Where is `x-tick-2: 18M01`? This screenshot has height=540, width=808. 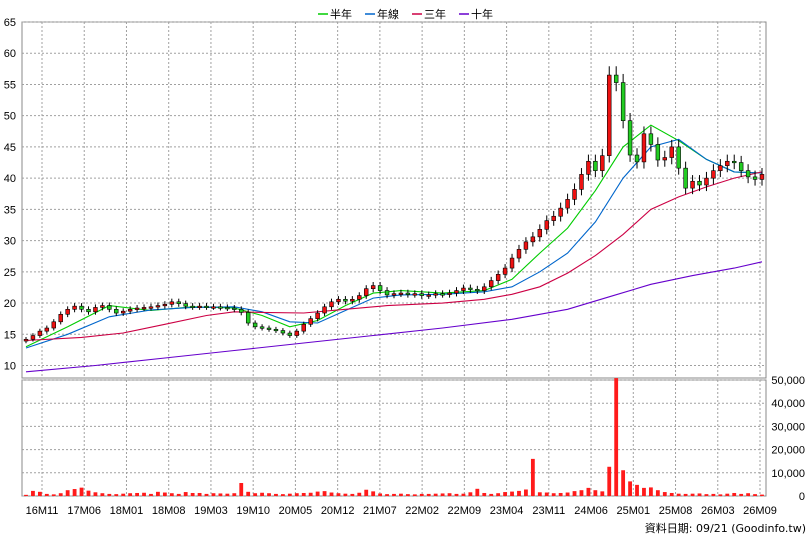 x-tick-2: 18M01 is located at coordinates (127, 511).